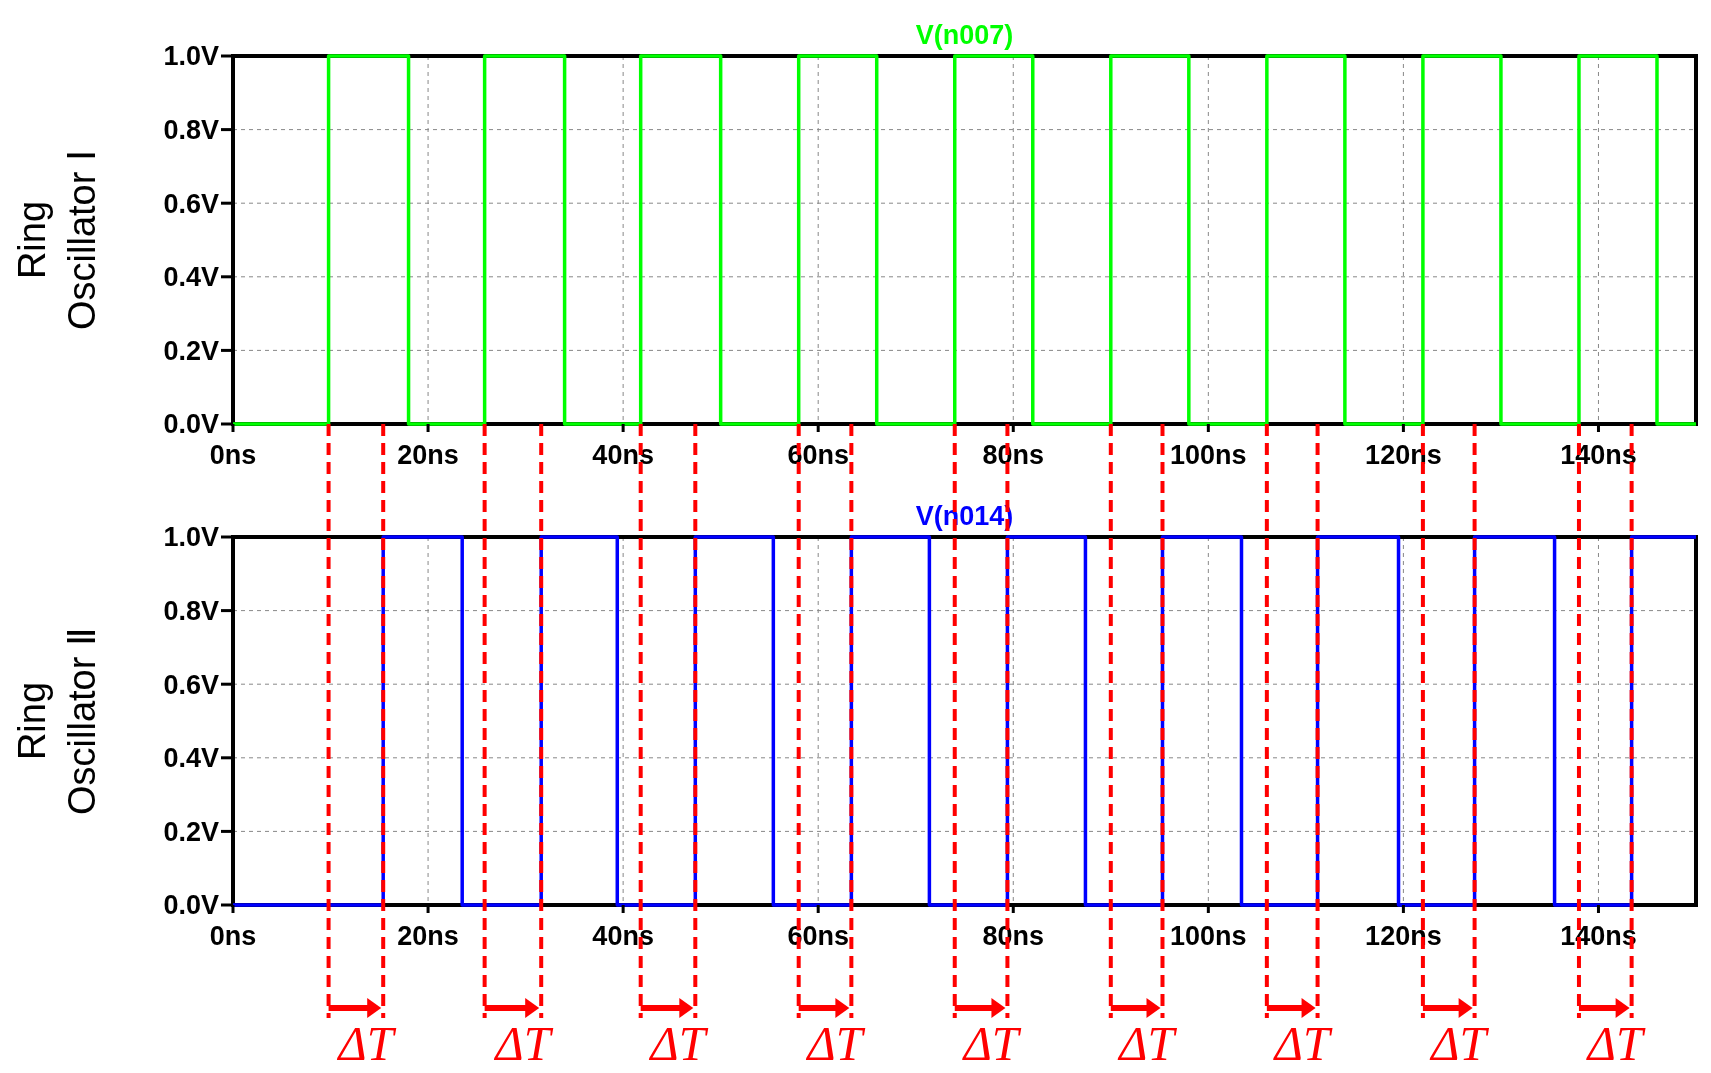 The image size is (1711, 1073). I want to click on y-axis-title: Ring Oscillator Ⅱ, so click(57, 721).